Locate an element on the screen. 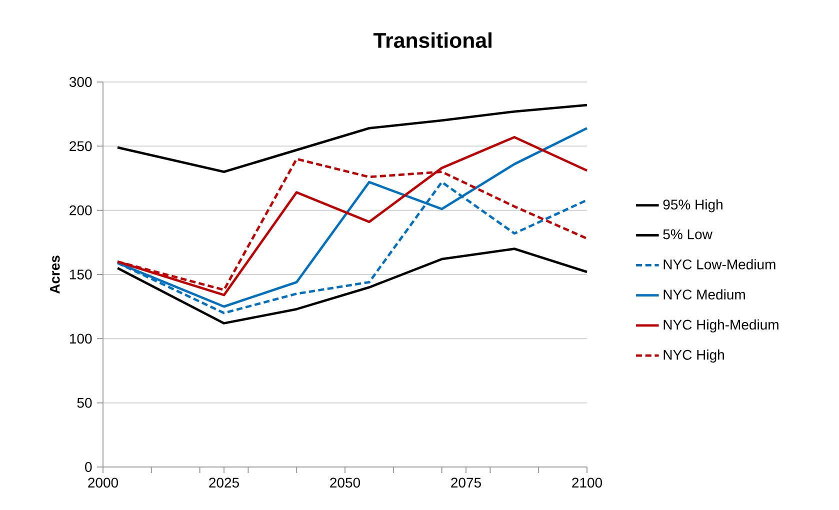 The width and height of the screenshot is (839, 510). y-tick-label: 150 is located at coordinates (81, 275).